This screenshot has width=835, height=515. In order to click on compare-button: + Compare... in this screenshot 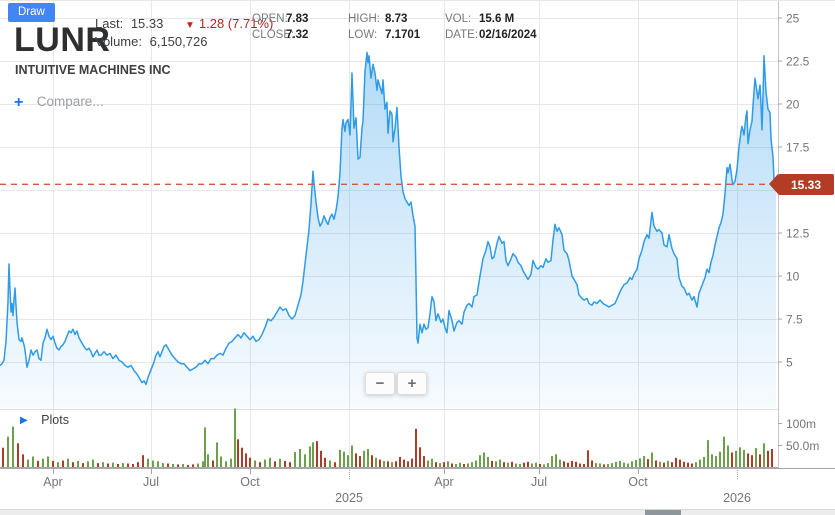, I will do `click(59, 102)`.